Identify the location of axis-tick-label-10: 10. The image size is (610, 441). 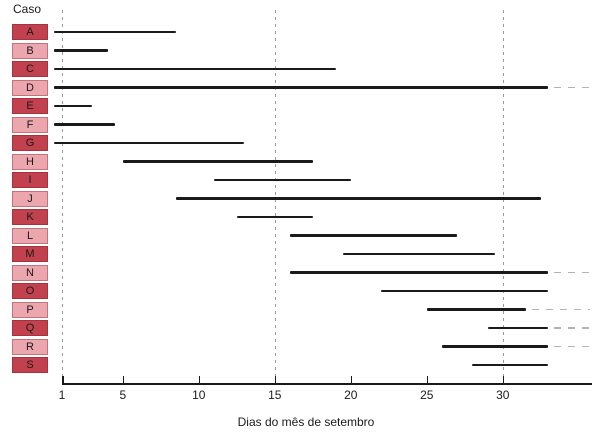
(199, 395).